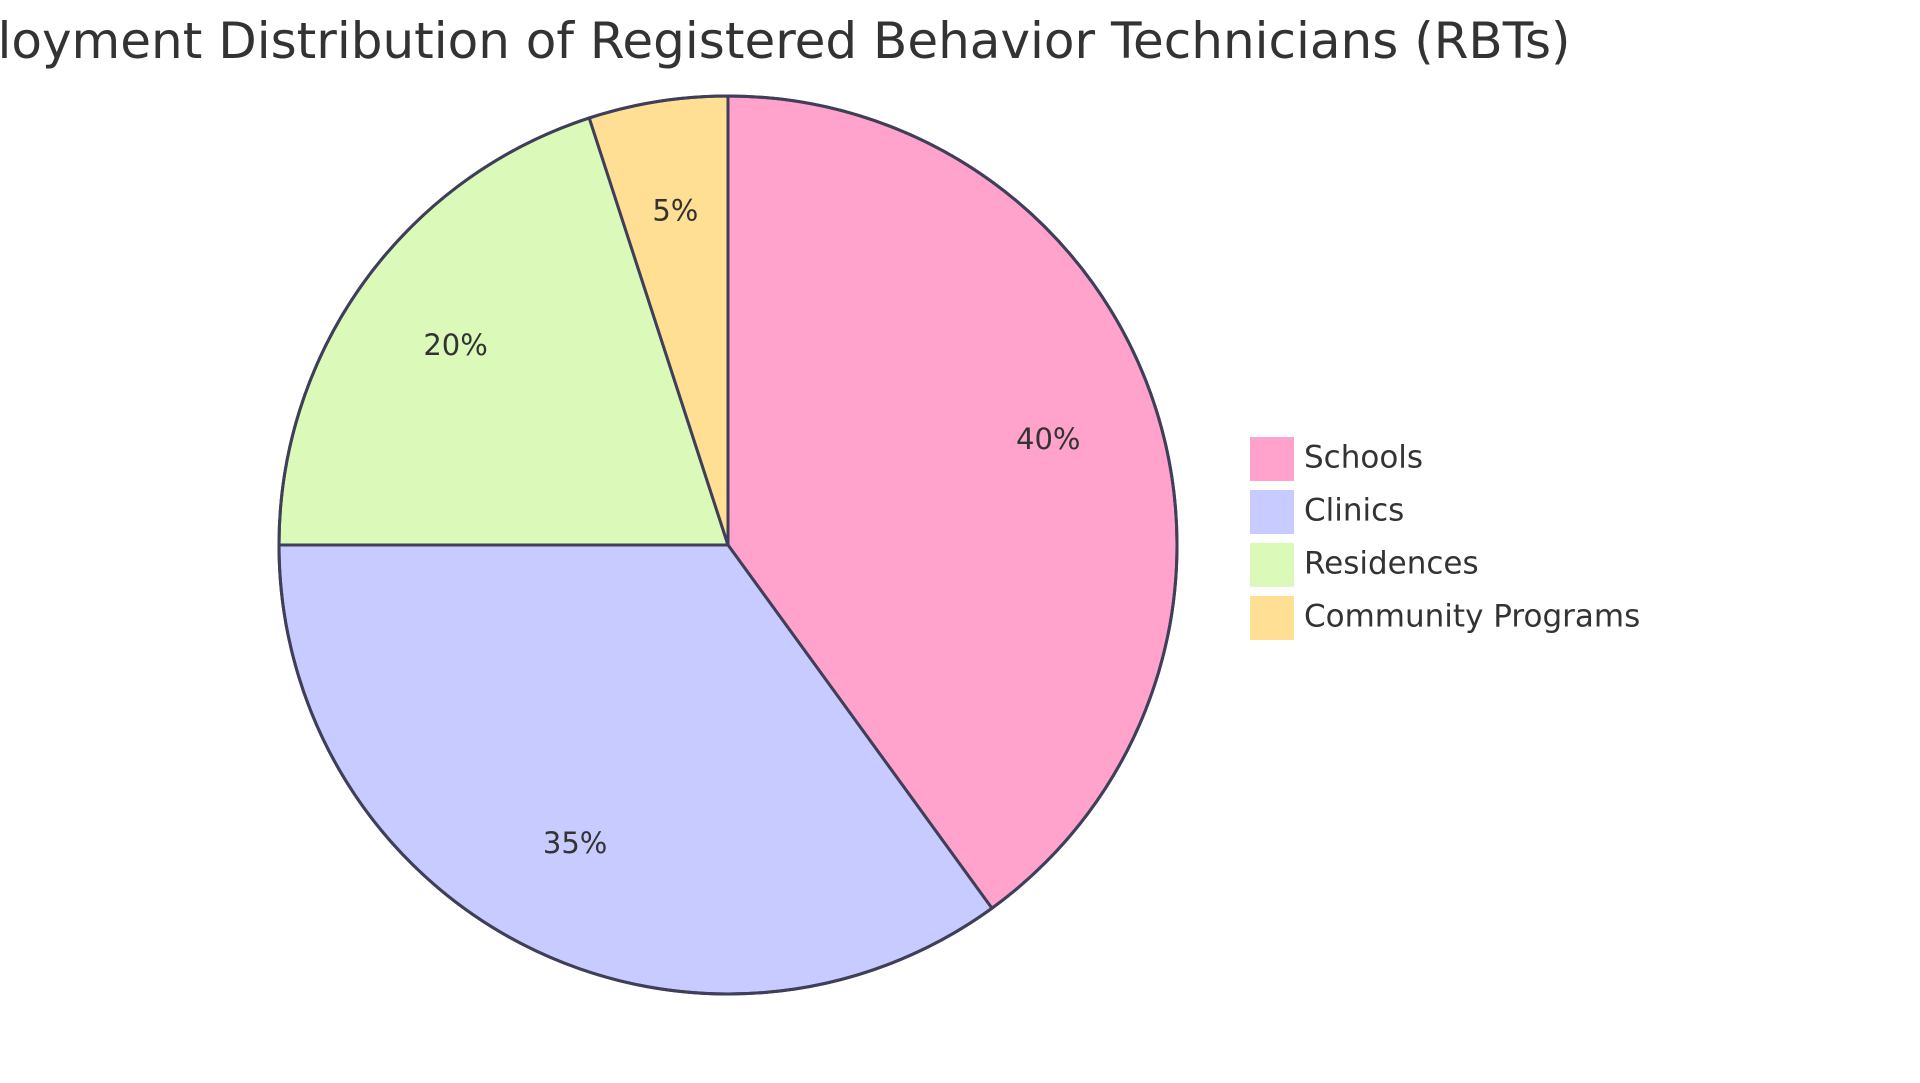 The width and height of the screenshot is (1920, 1083). What do you see at coordinates (575, 843) in the screenshot?
I see `slice-value-label: 35%` at bounding box center [575, 843].